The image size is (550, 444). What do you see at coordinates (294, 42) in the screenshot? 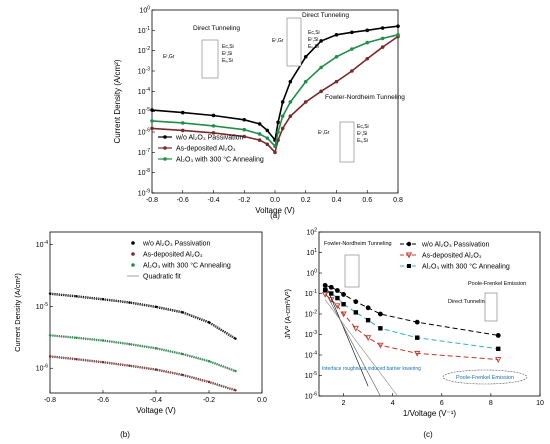
I see `band-diagram-a2` at bounding box center [294, 42].